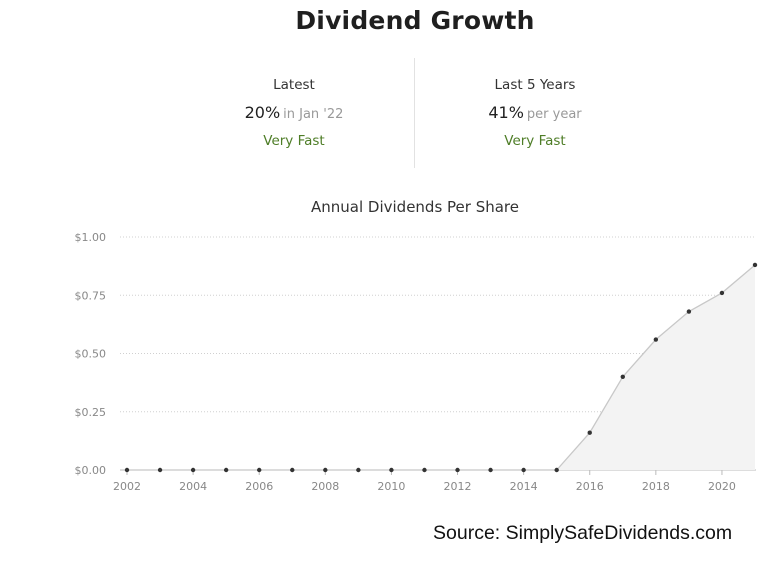 The image size is (771, 564). I want to click on stat-latest-value-row: 20% in Jan '22, so click(294, 112).